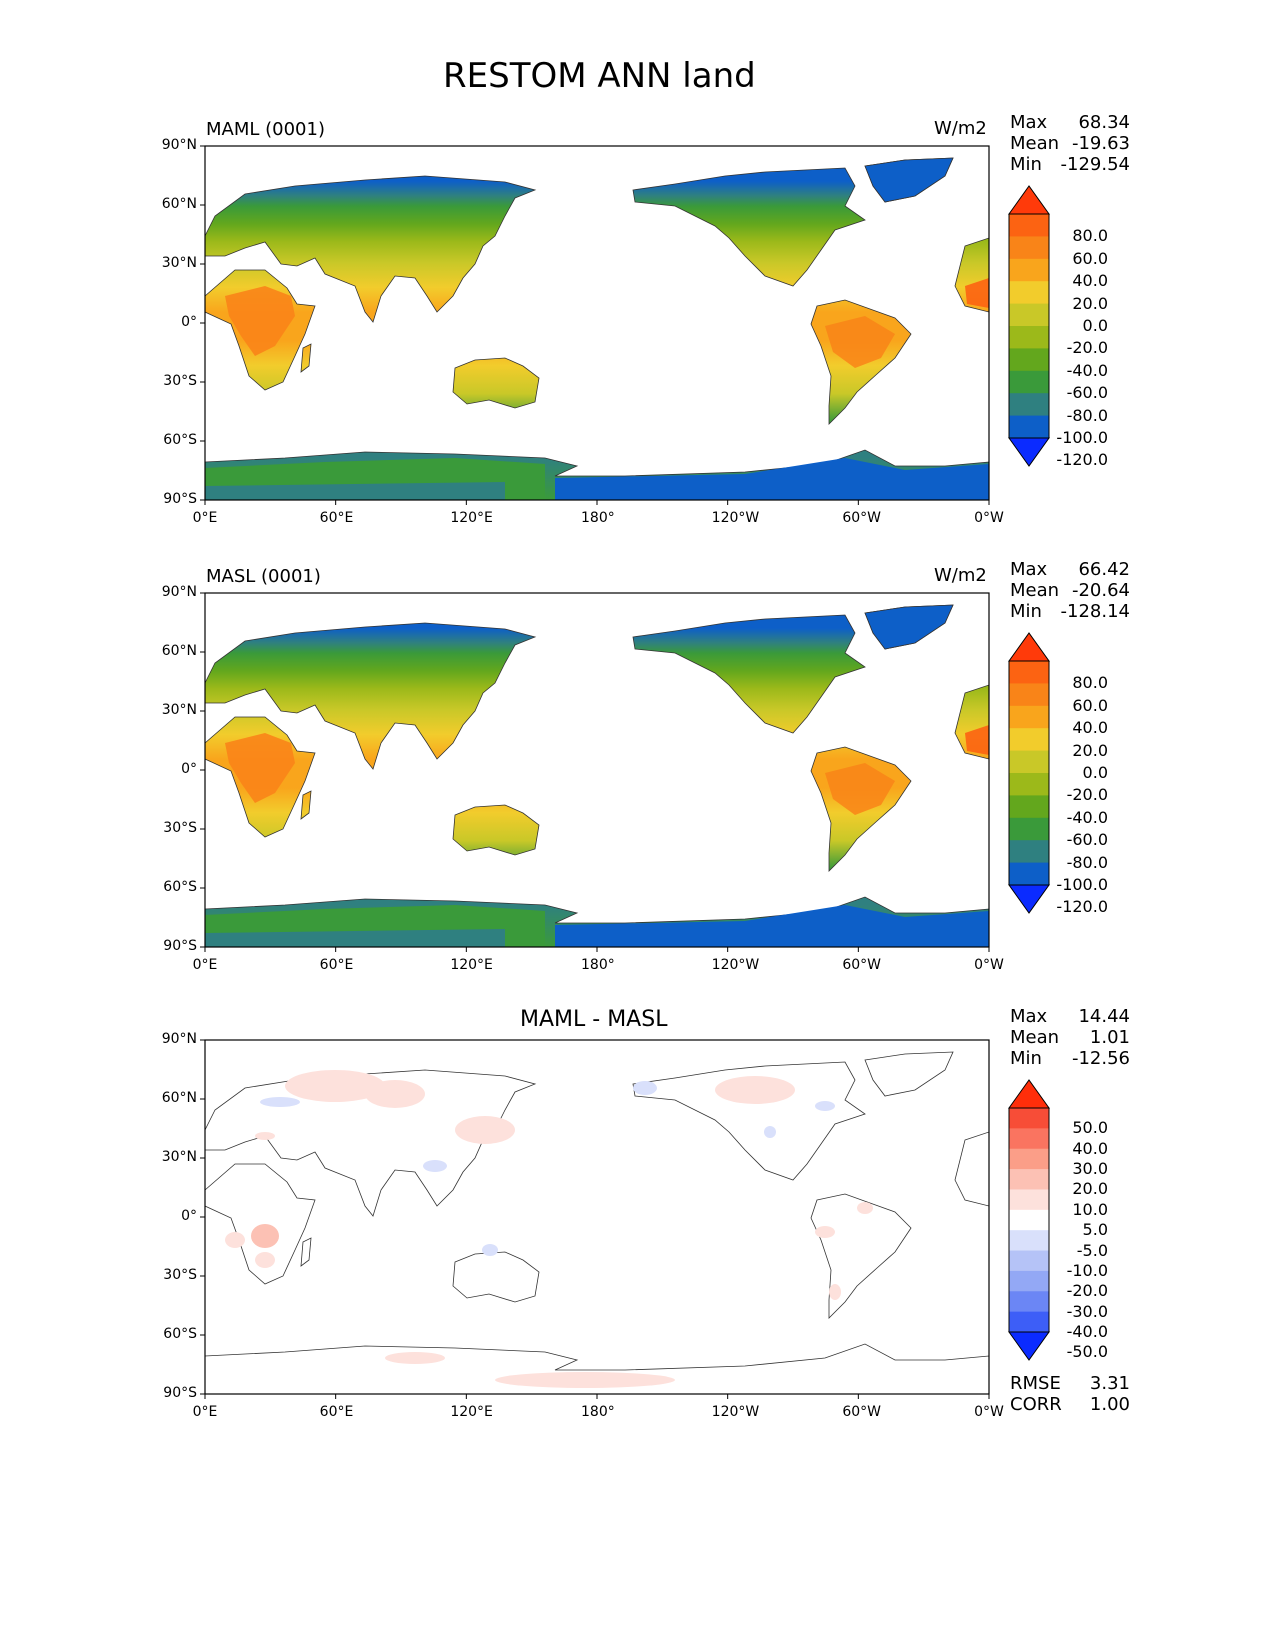  What do you see at coordinates (598, 518) in the screenshot?
I see `lon-tick-label-1: 180°` at bounding box center [598, 518].